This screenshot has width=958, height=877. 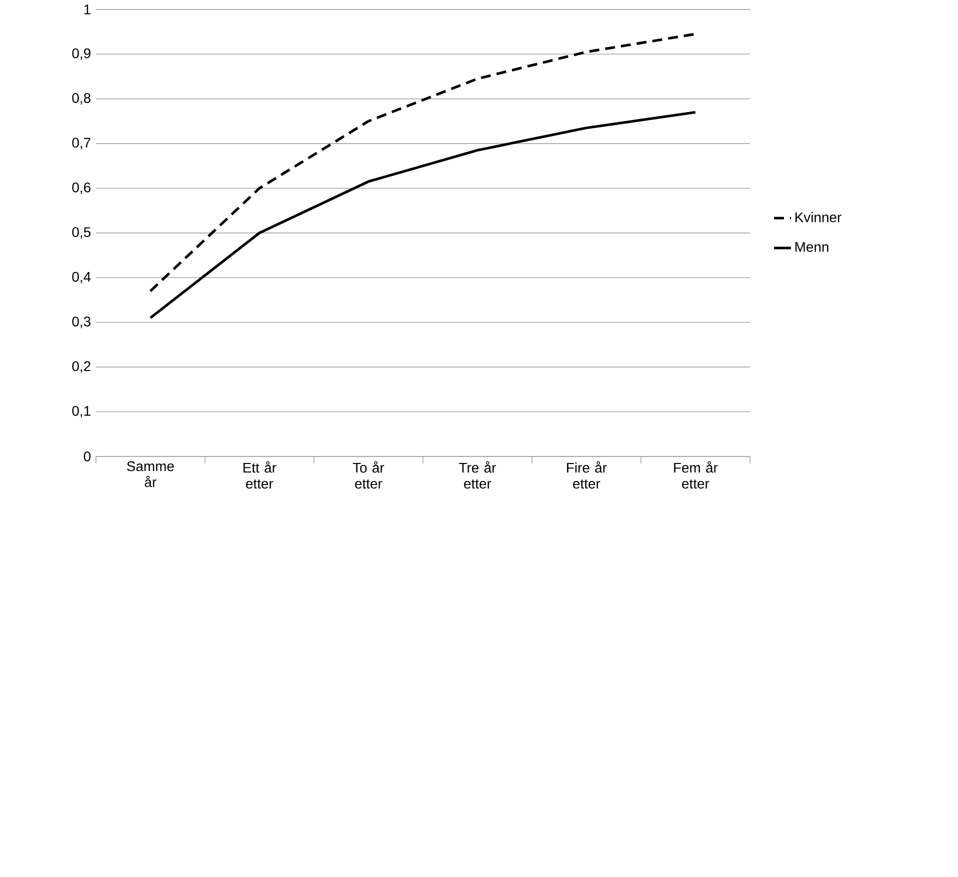 What do you see at coordinates (81, 367) in the screenshot?
I see `y-tick-label: 0,2` at bounding box center [81, 367].